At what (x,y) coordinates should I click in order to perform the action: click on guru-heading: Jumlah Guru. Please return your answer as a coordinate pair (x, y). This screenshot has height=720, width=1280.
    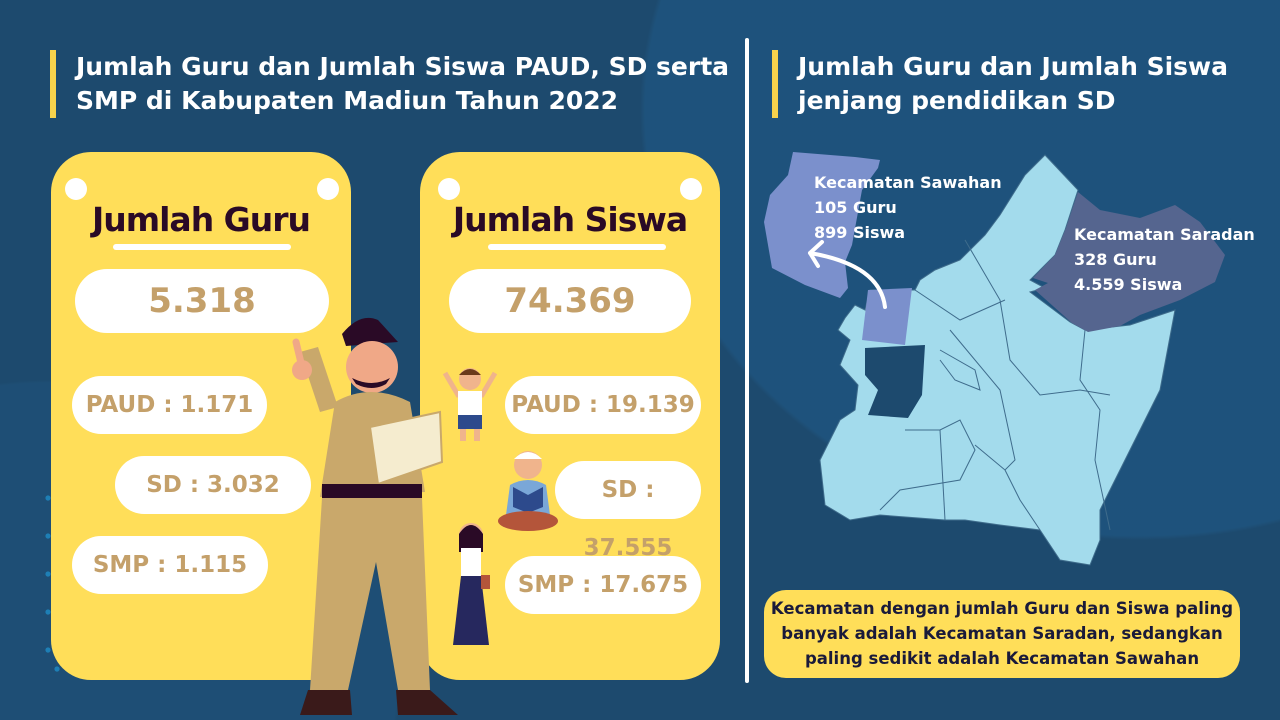
    Looking at the image, I should click on (201, 219).